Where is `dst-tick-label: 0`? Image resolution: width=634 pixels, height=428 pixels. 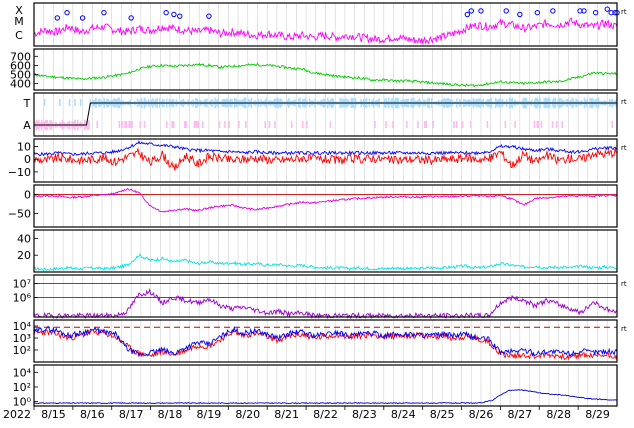
dst-tick-label: 0 is located at coordinates (27, 195).